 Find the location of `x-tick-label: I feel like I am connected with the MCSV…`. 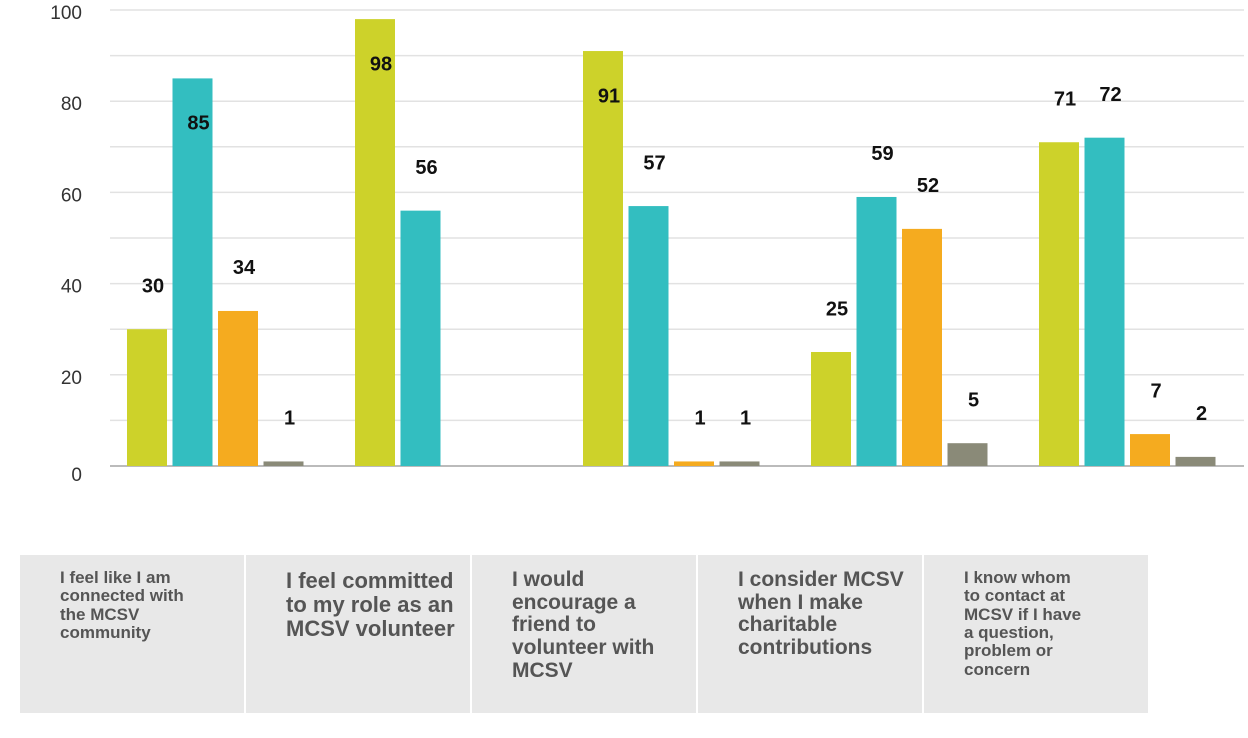

x-tick-label: I feel like I am connected with the MCSV… is located at coordinates (132, 634).